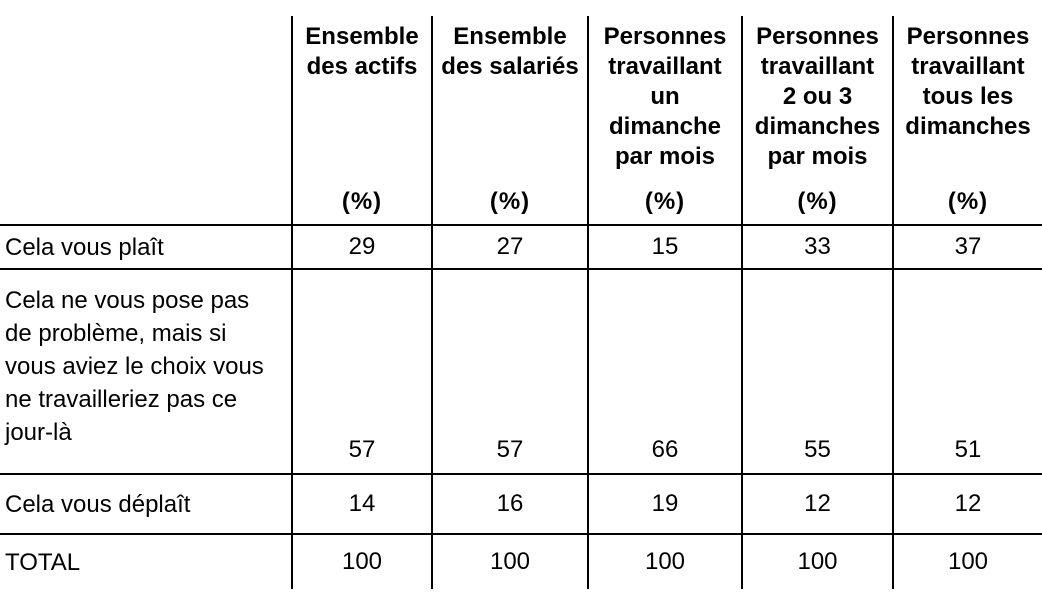 Image resolution: width=1042 pixels, height=612 pixels. Describe the element at coordinates (146, 121) in the screenshot. I see `corner-cell` at that location.